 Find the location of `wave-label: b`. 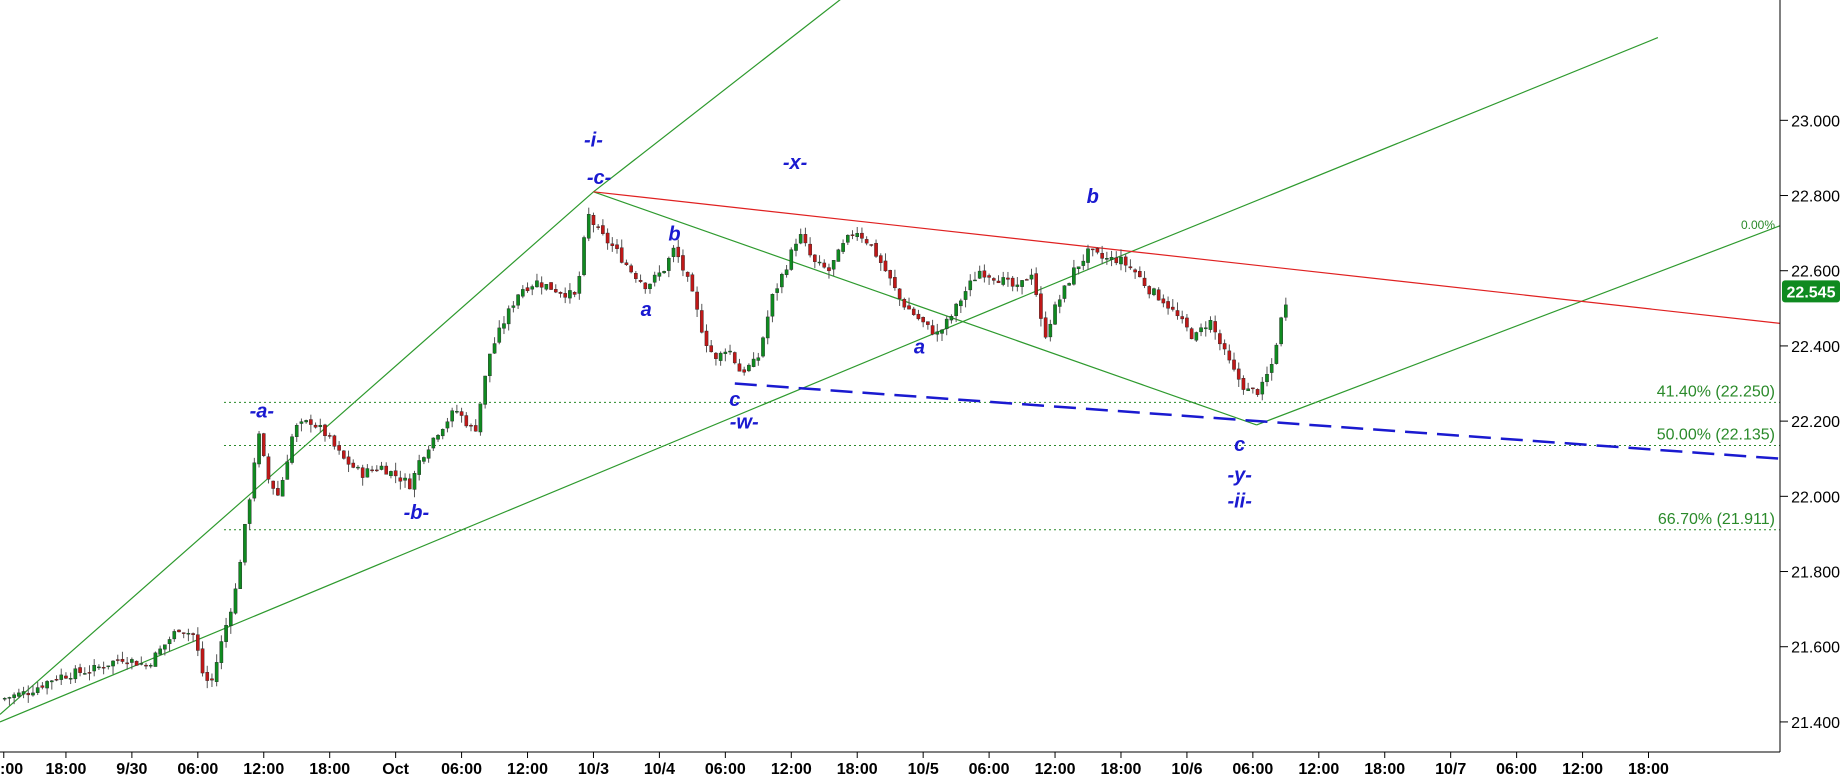

wave-label: b is located at coordinates (1093, 197).